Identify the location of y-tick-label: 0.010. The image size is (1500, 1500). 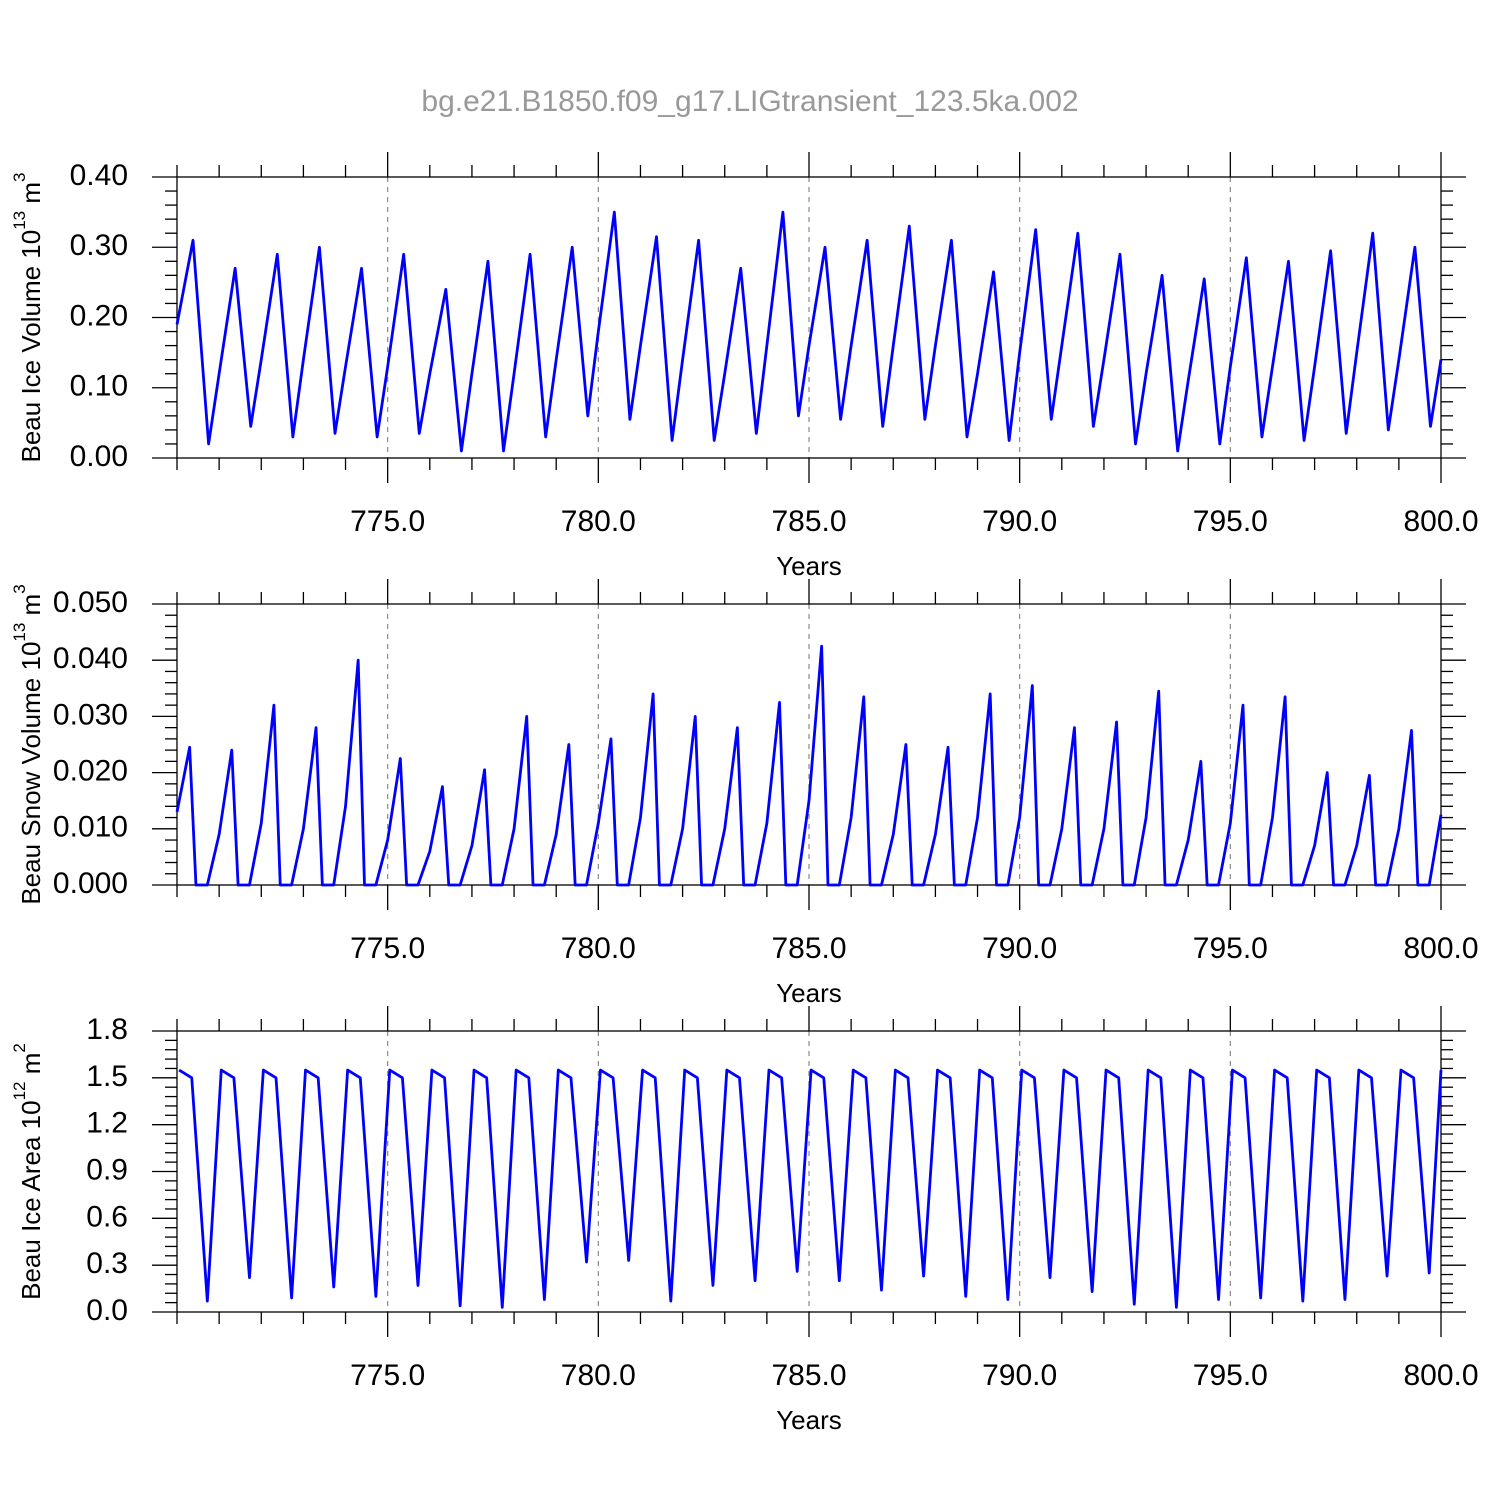
(90, 827).